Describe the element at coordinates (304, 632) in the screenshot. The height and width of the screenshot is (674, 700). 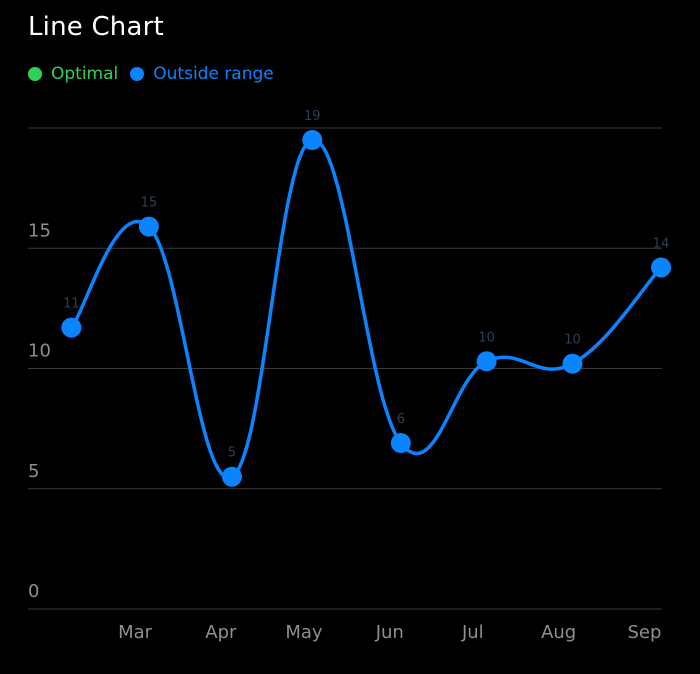
I see `x-tick-label-may: May` at that location.